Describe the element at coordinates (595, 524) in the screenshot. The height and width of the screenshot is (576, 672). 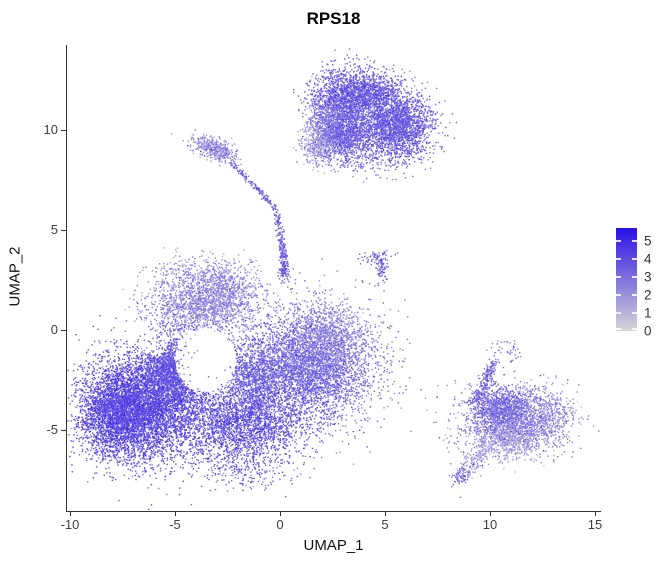
I see `x-tick-label: 15` at that location.